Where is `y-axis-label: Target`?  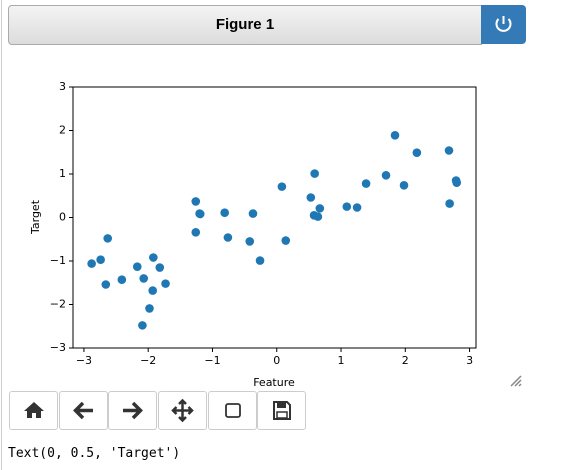 y-axis-label: Target is located at coordinates (35, 217).